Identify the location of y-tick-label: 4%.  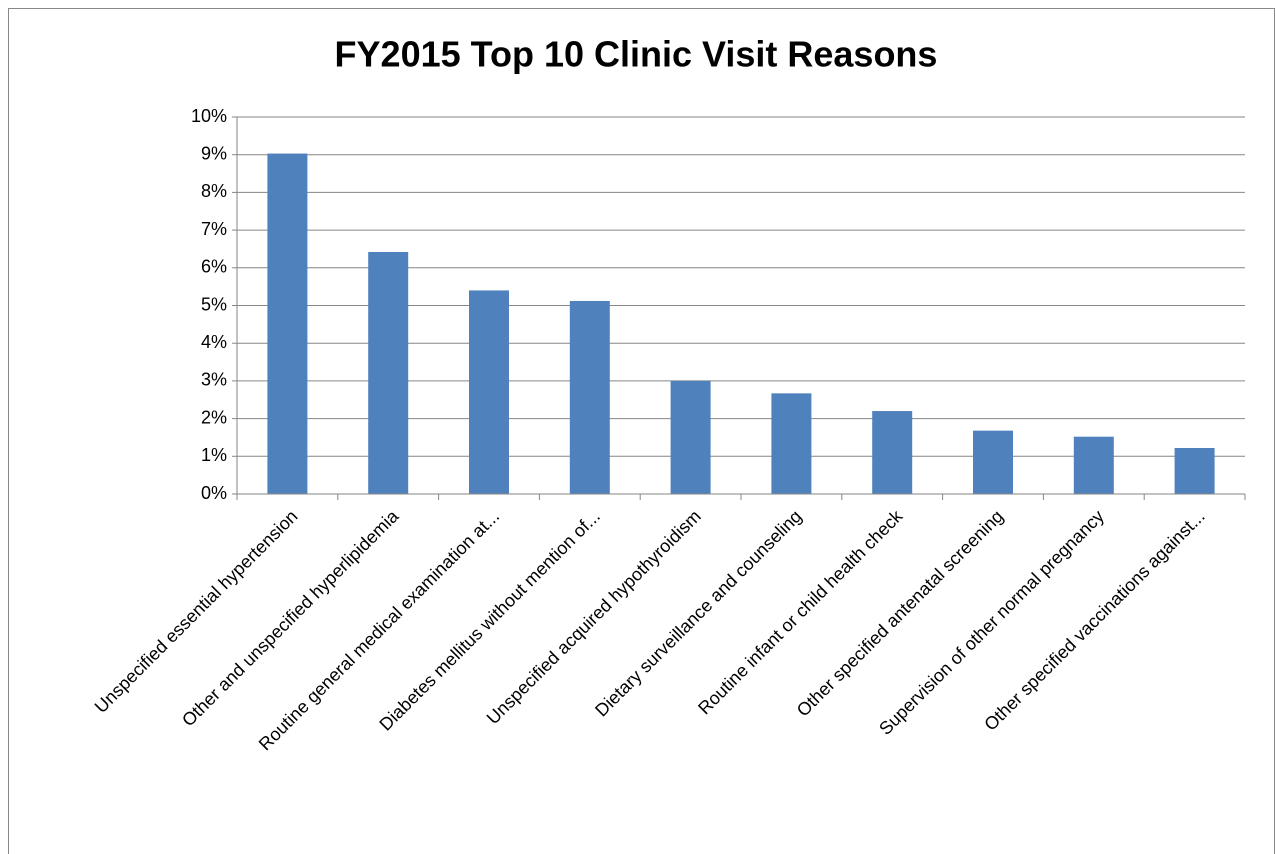
(214, 342).